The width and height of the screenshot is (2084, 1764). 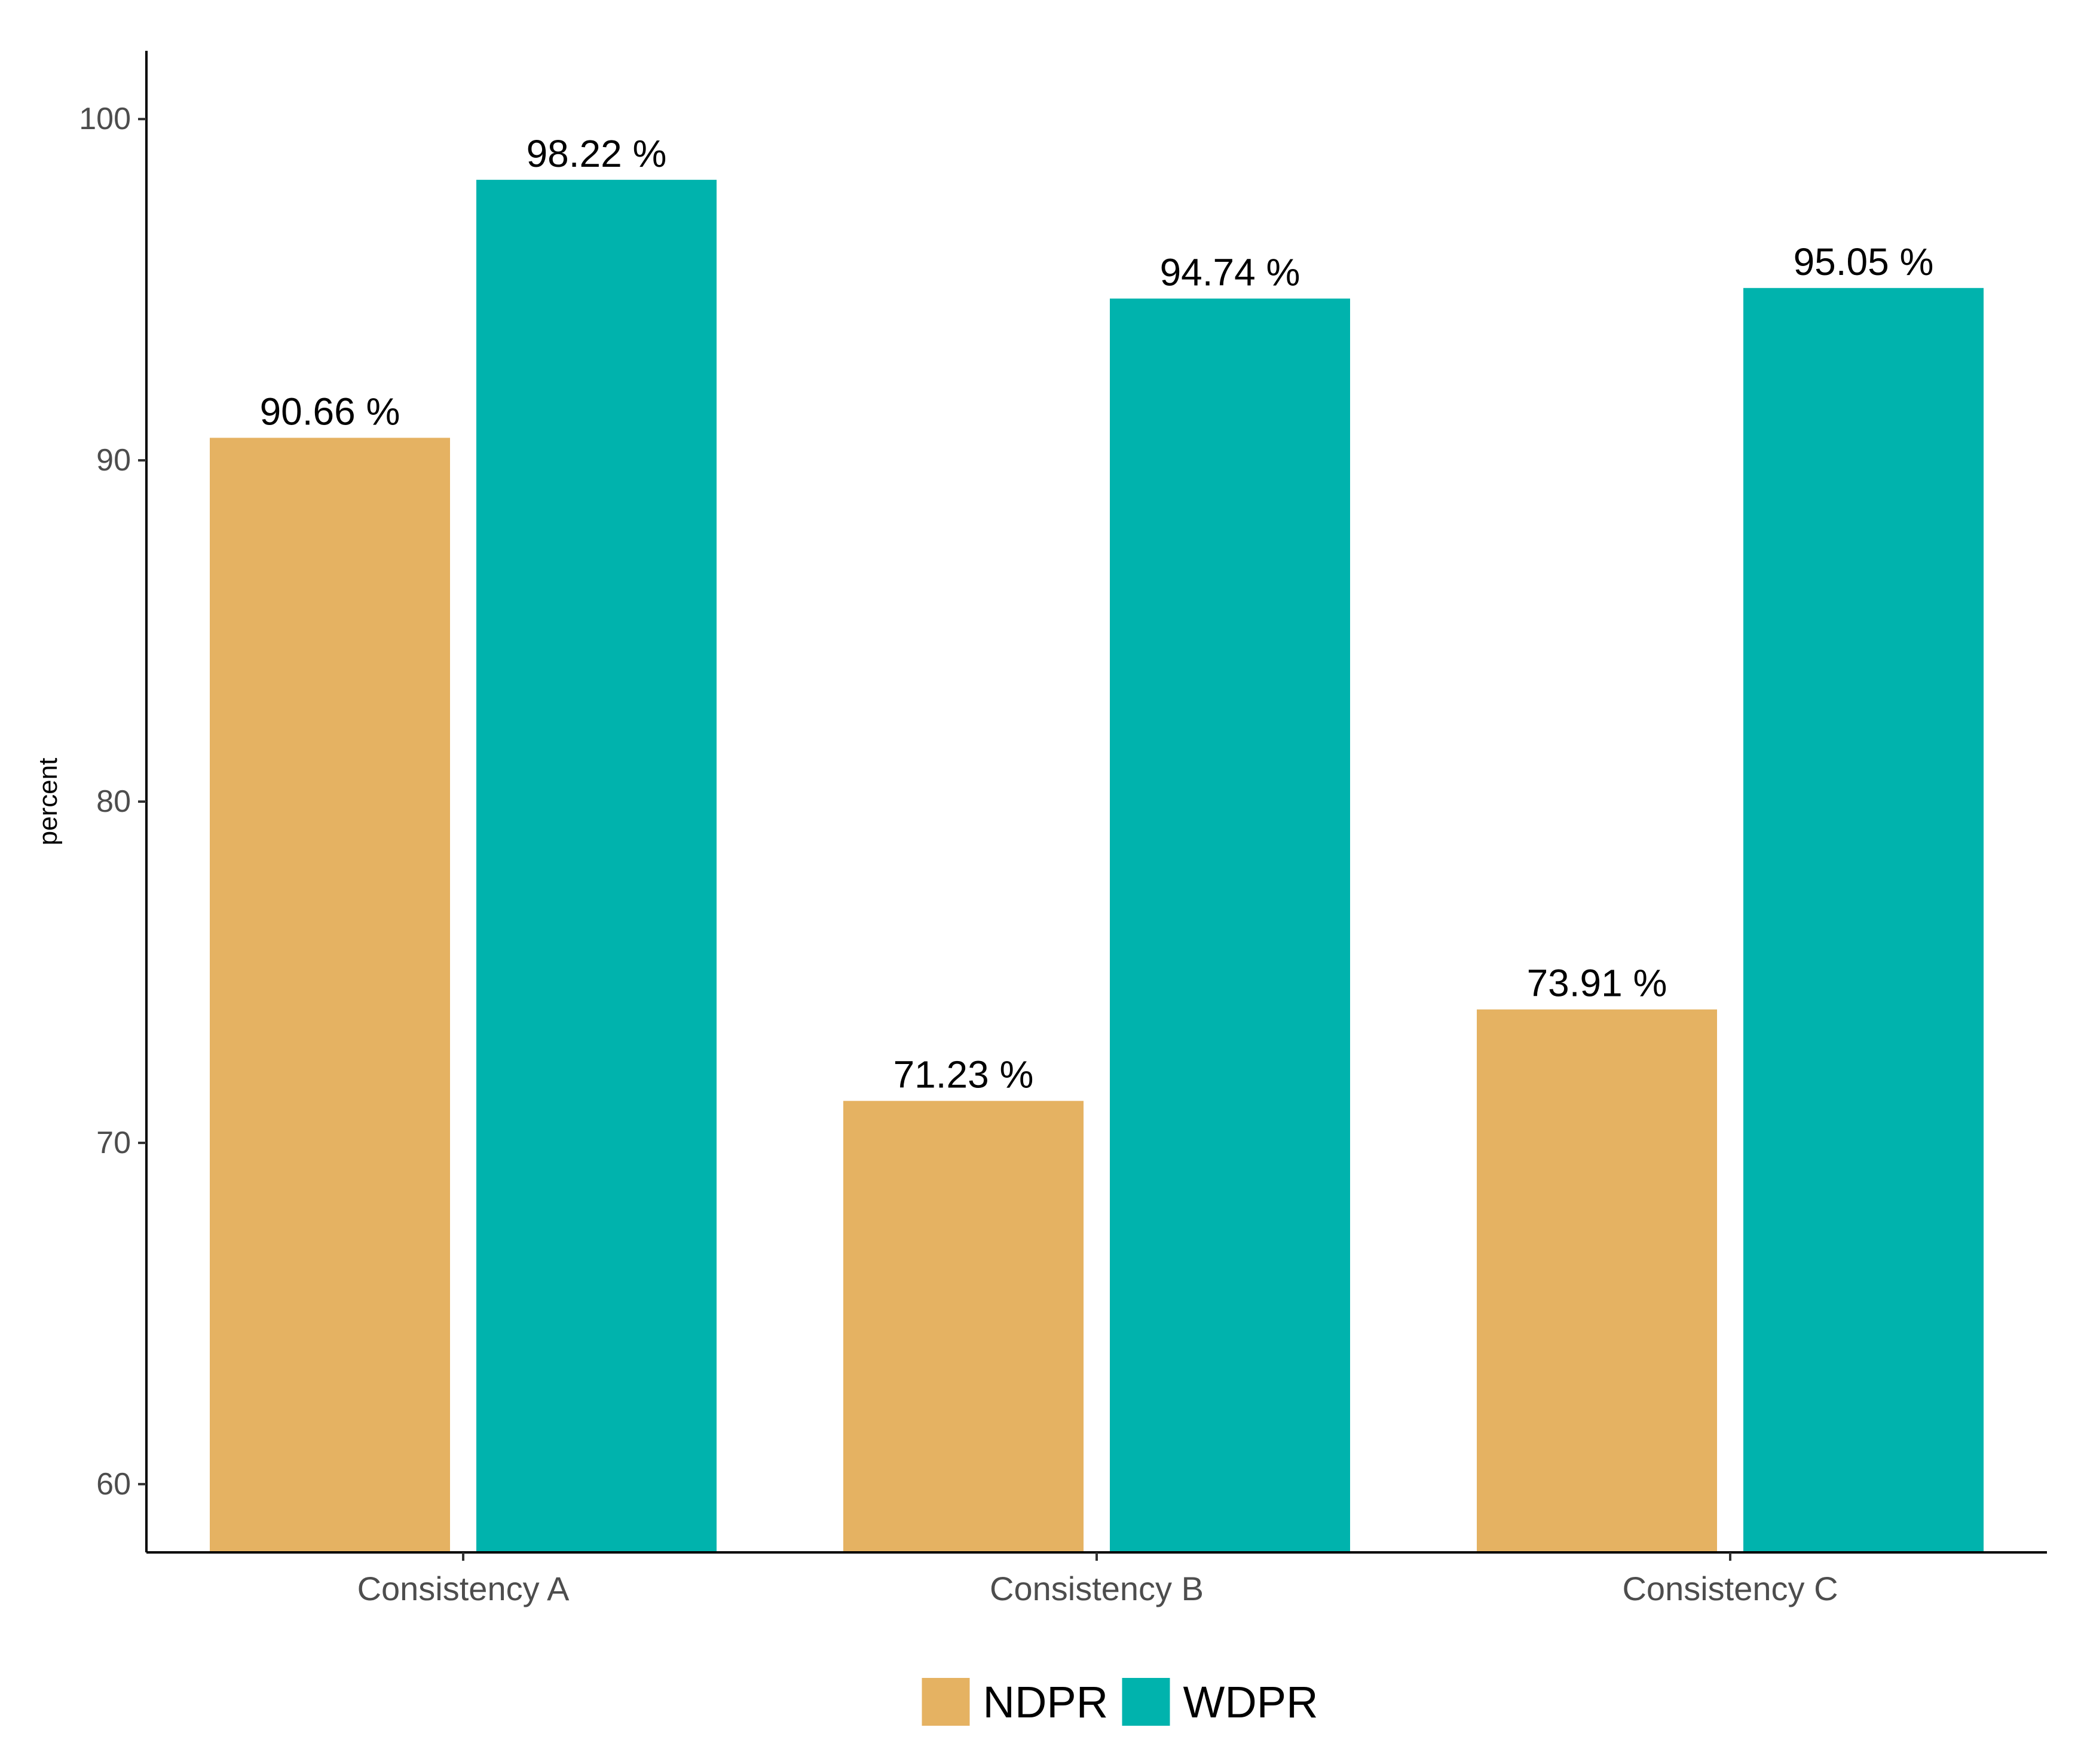 What do you see at coordinates (1597, 983) in the screenshot?
I see `data-label: 73.91 %` at bounding box center [1597, 983].